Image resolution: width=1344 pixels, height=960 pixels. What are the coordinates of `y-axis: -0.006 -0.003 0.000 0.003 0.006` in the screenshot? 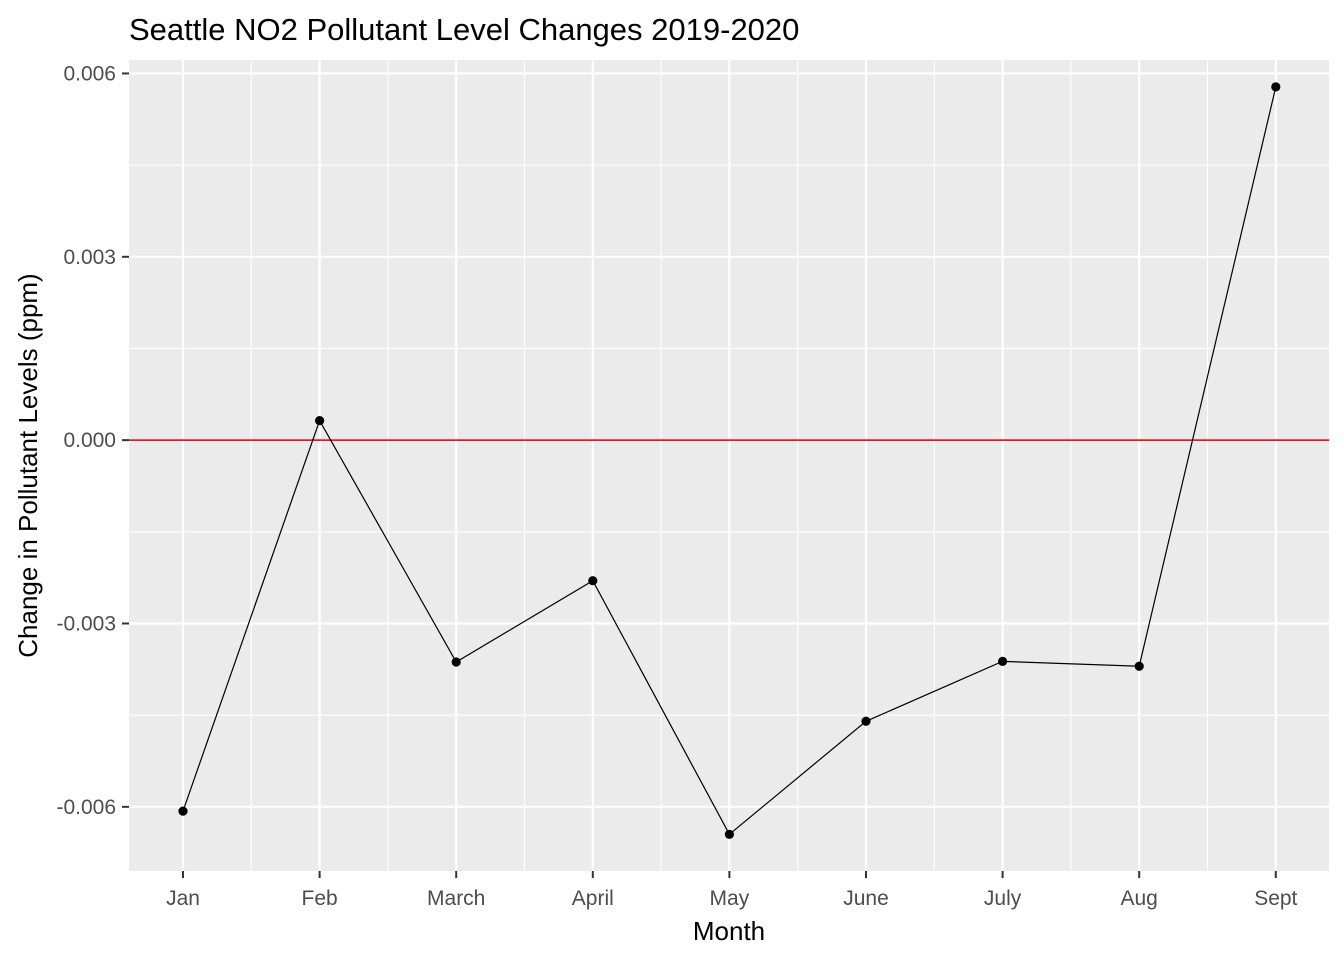 It's located at (92, 440).